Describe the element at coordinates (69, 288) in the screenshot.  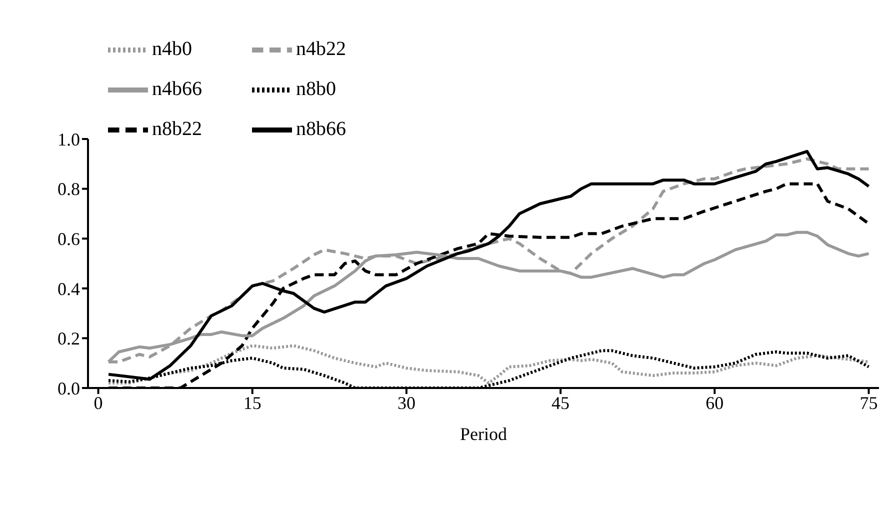
I see `y-tick-label: 0.4` at that location.